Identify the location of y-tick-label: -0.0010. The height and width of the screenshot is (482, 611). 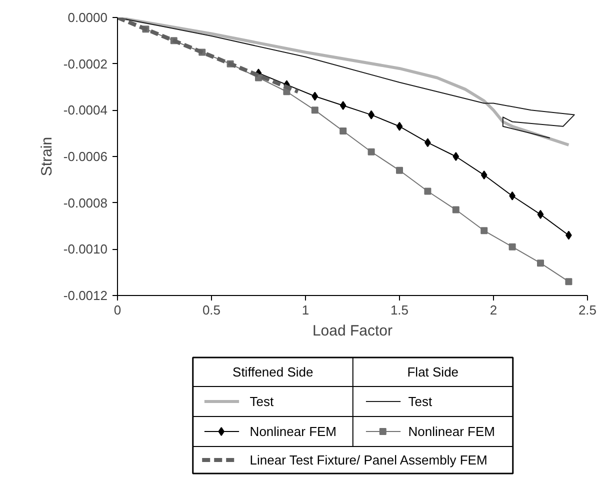
(85, 249).